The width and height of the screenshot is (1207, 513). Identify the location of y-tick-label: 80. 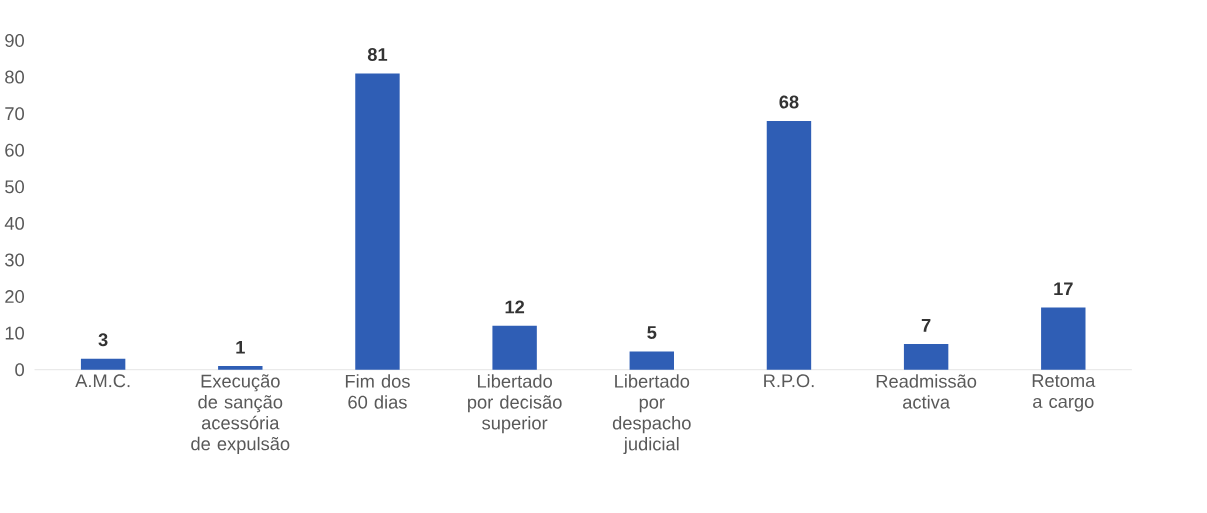
(14, 77).